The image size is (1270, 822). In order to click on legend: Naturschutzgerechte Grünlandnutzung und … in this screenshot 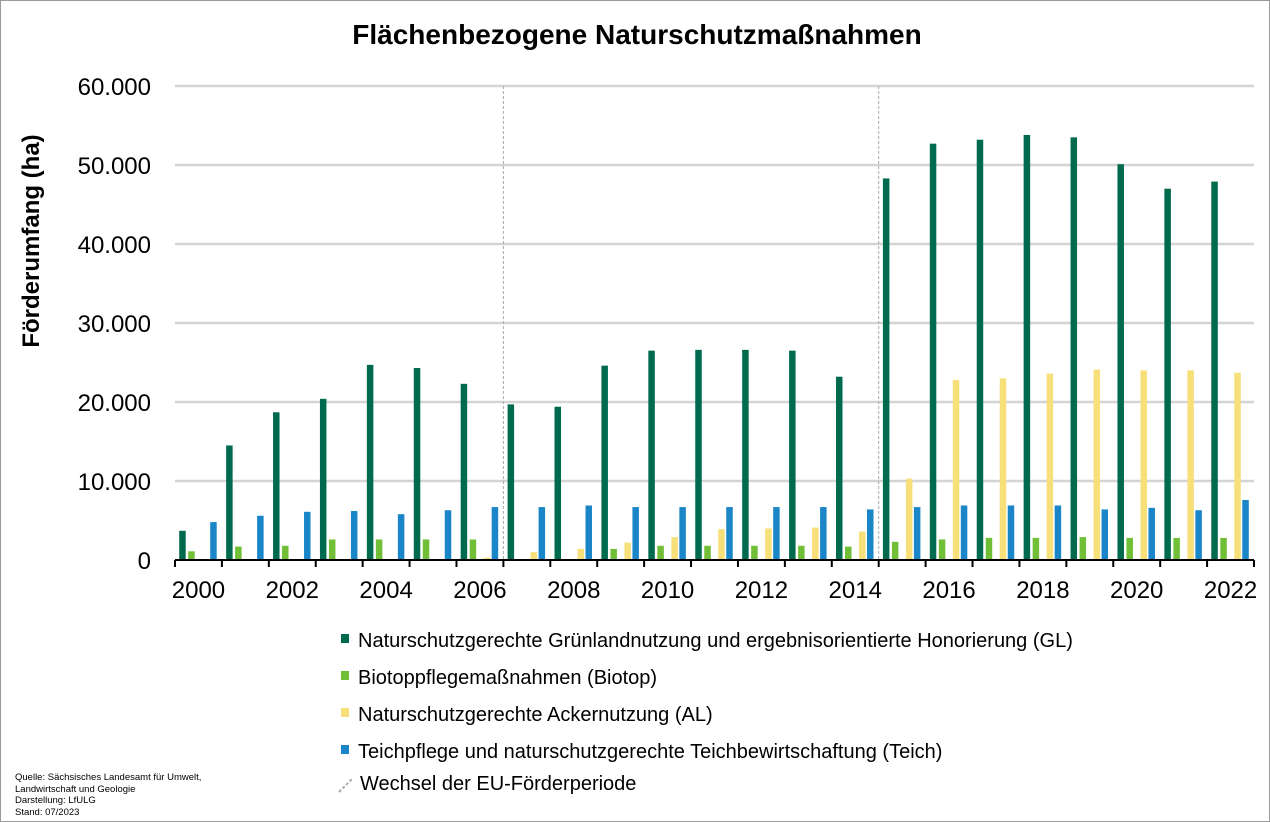, I will do `click(705, 712)`.